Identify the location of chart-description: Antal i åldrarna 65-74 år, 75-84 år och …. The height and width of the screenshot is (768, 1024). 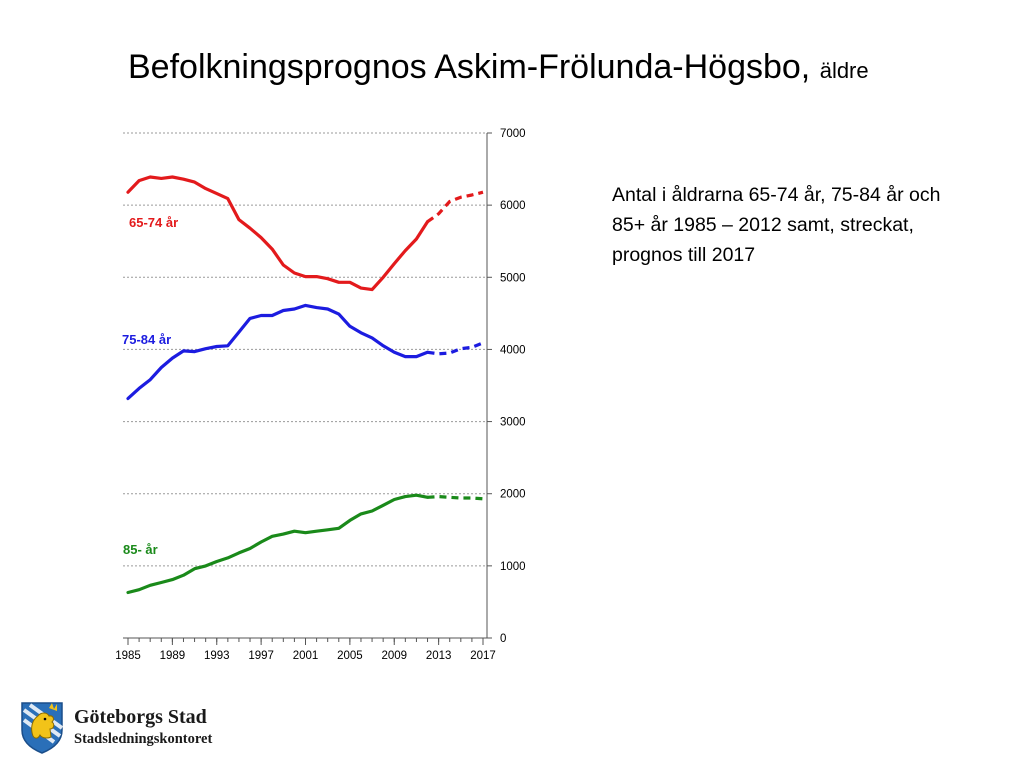
(776, 225).